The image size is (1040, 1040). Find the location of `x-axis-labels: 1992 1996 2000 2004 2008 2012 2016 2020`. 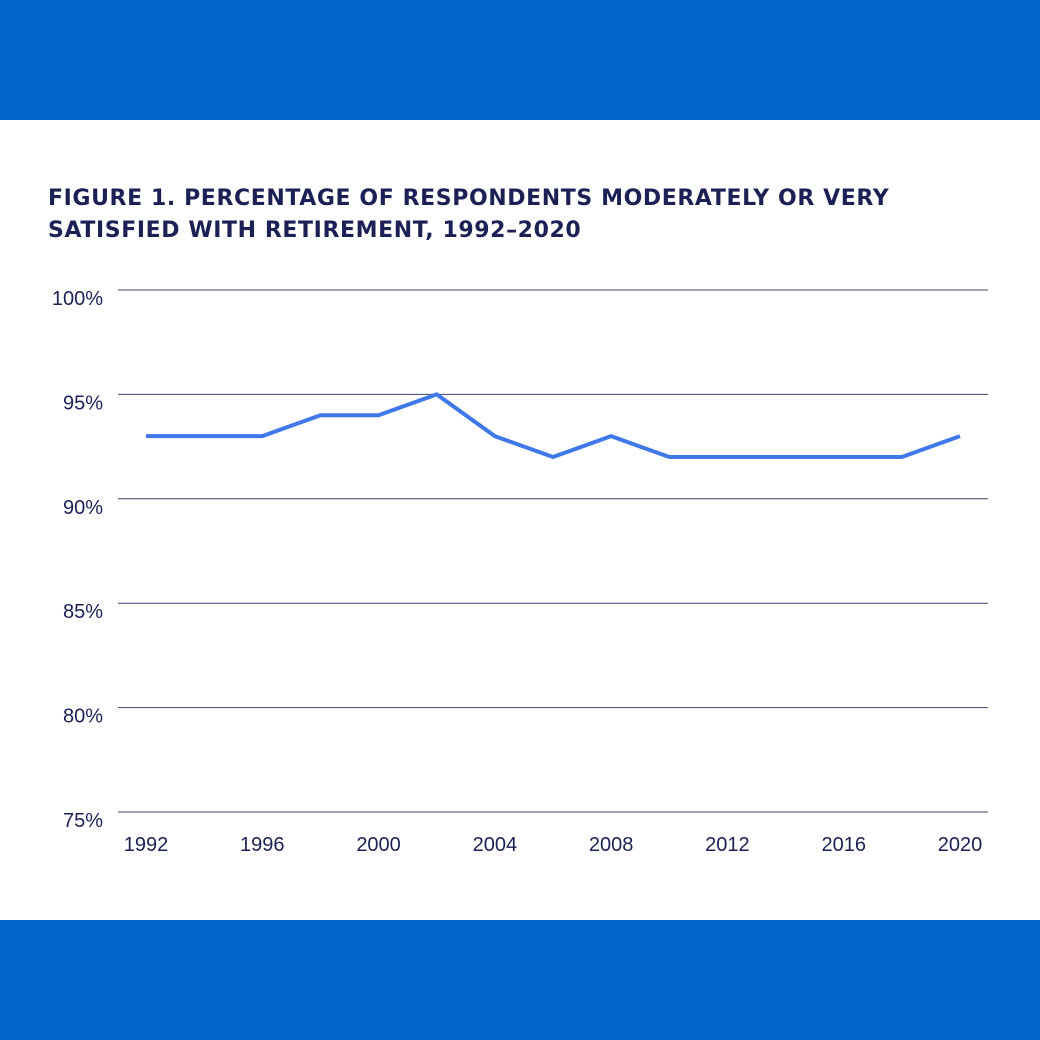

x-axis-labels: 1992 1996 2000 2004 2008 2012 2016 2020 is located at coordinates (553, 845).